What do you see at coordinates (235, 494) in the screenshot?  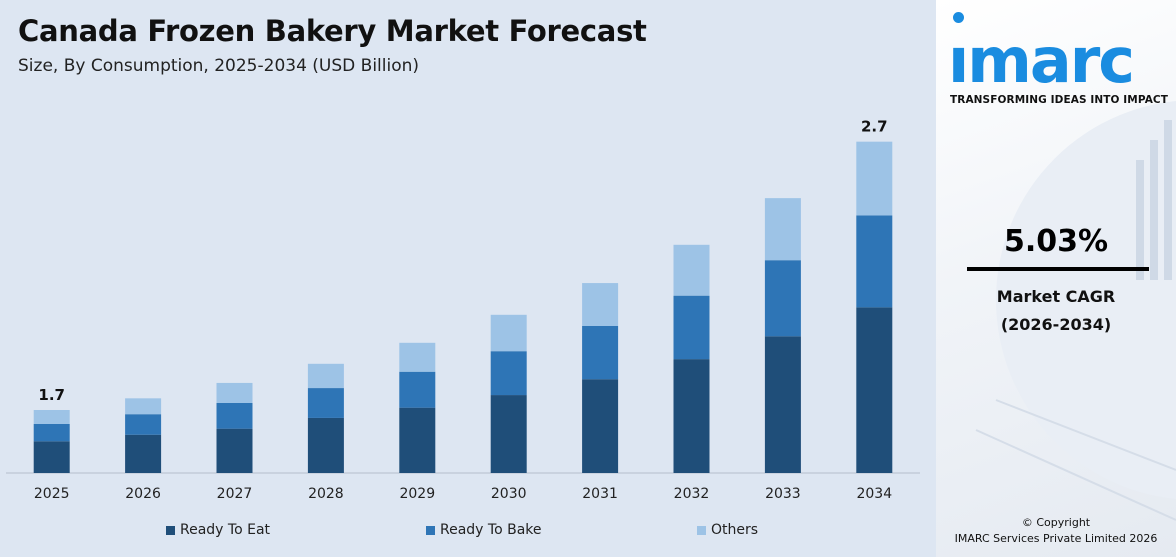 I see `x-tick-label-2027: 2027` at bounding box center [235, 494].